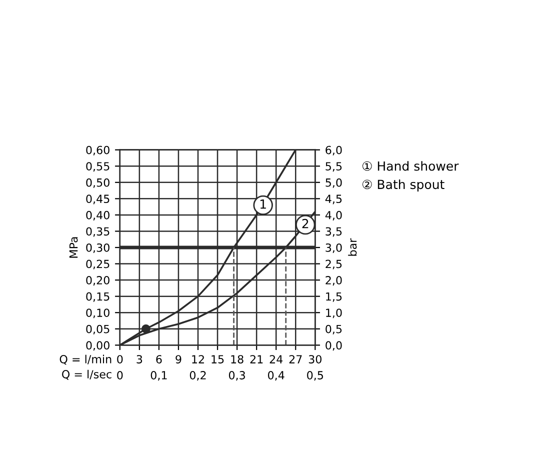  Describe the element at coordinates (334, 232) in the screenshot. I see `y2-tick-label: 3,5` at that location.